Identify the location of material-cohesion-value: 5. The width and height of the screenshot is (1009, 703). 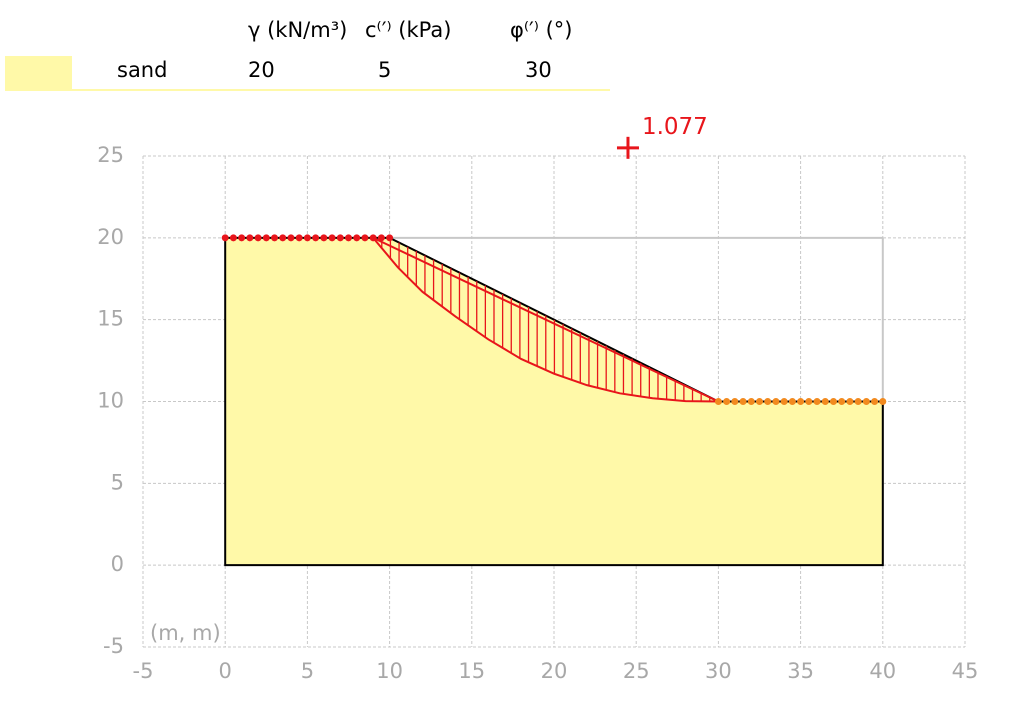
(385, 70).